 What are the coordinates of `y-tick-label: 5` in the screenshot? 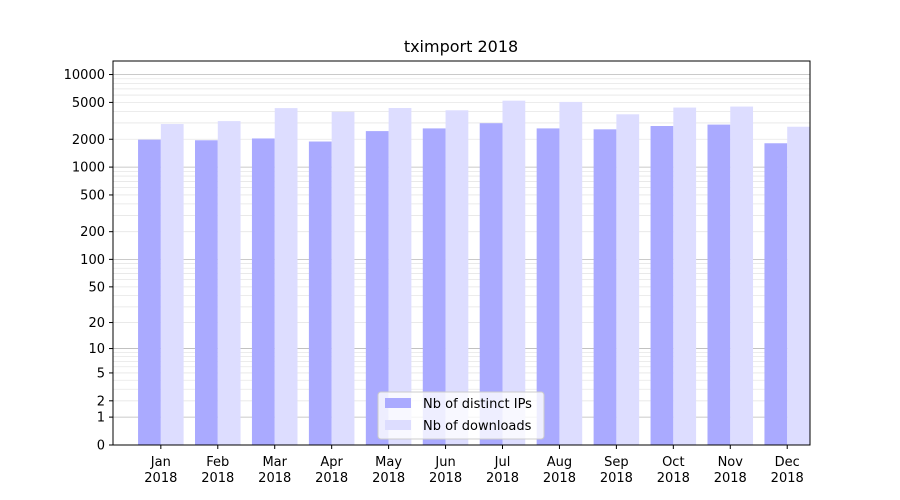 It's located at (101, 373).